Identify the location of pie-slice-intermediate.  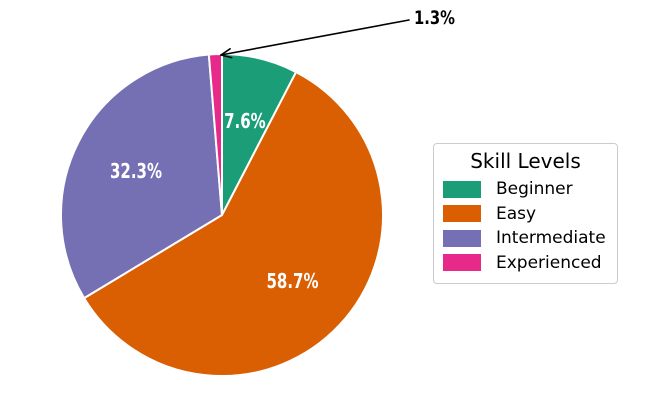
(141, 176).